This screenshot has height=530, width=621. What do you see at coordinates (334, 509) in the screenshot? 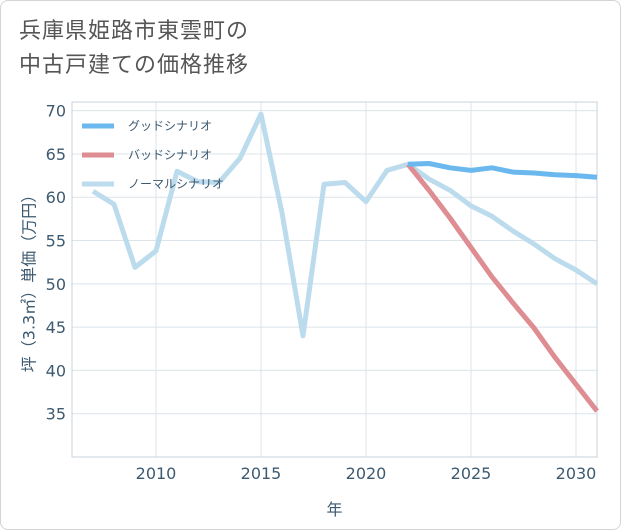
I see `x-axis-label: 年` at bounding box center [334, 509].